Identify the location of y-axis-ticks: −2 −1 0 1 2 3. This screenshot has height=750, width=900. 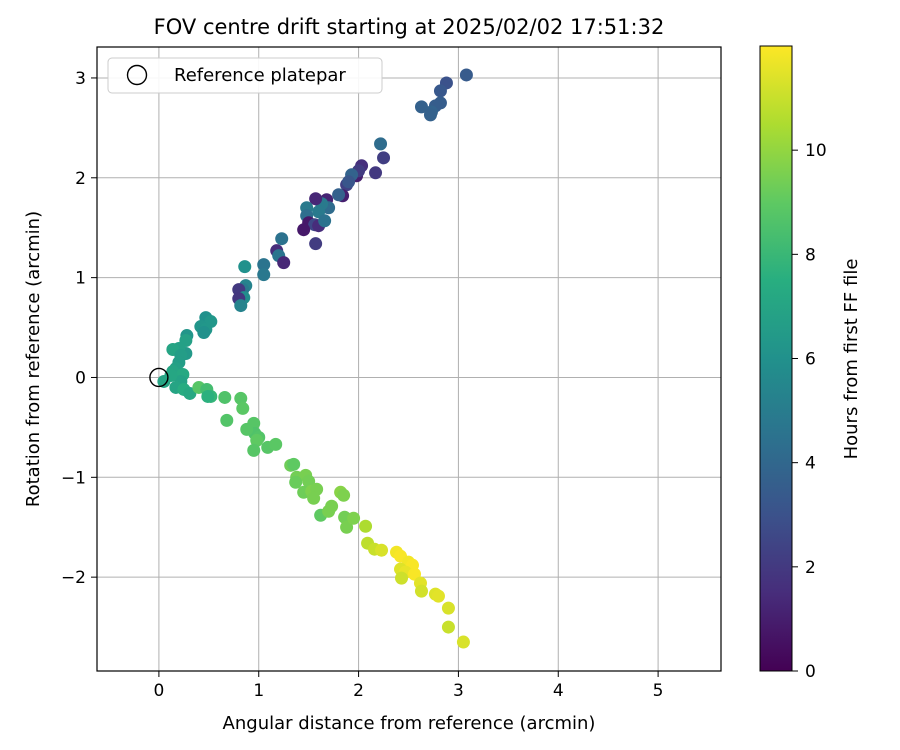
(79, 328).